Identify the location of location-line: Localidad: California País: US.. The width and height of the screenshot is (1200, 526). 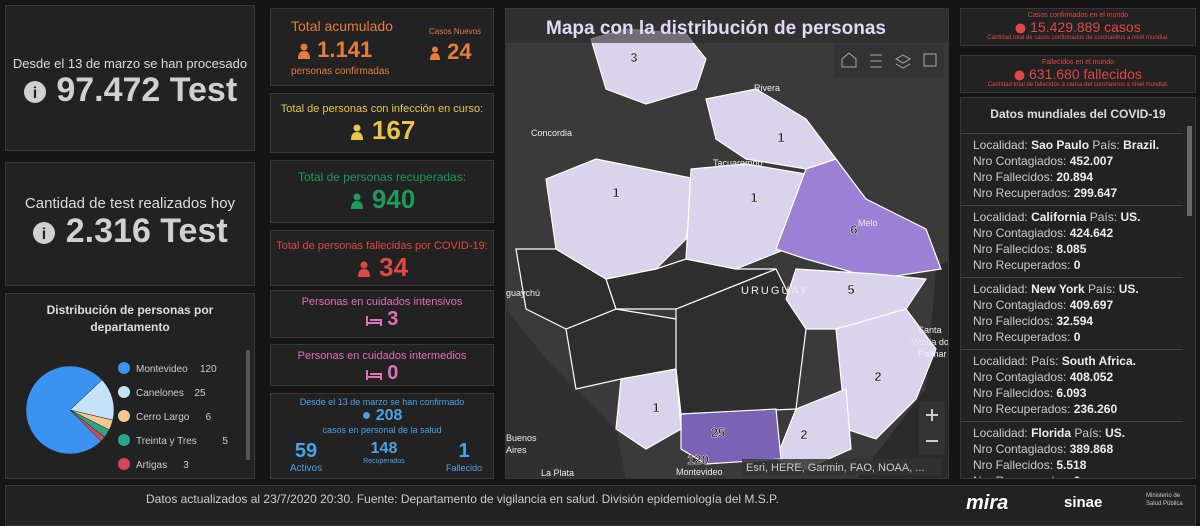
(1075, 217).